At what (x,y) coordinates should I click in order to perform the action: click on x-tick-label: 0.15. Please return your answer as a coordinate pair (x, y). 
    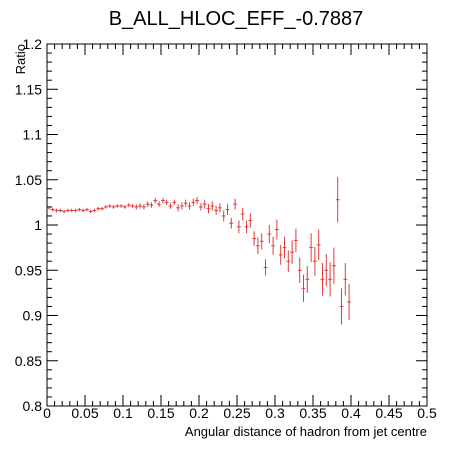
    Looking at the image, I should click on (160, 413).